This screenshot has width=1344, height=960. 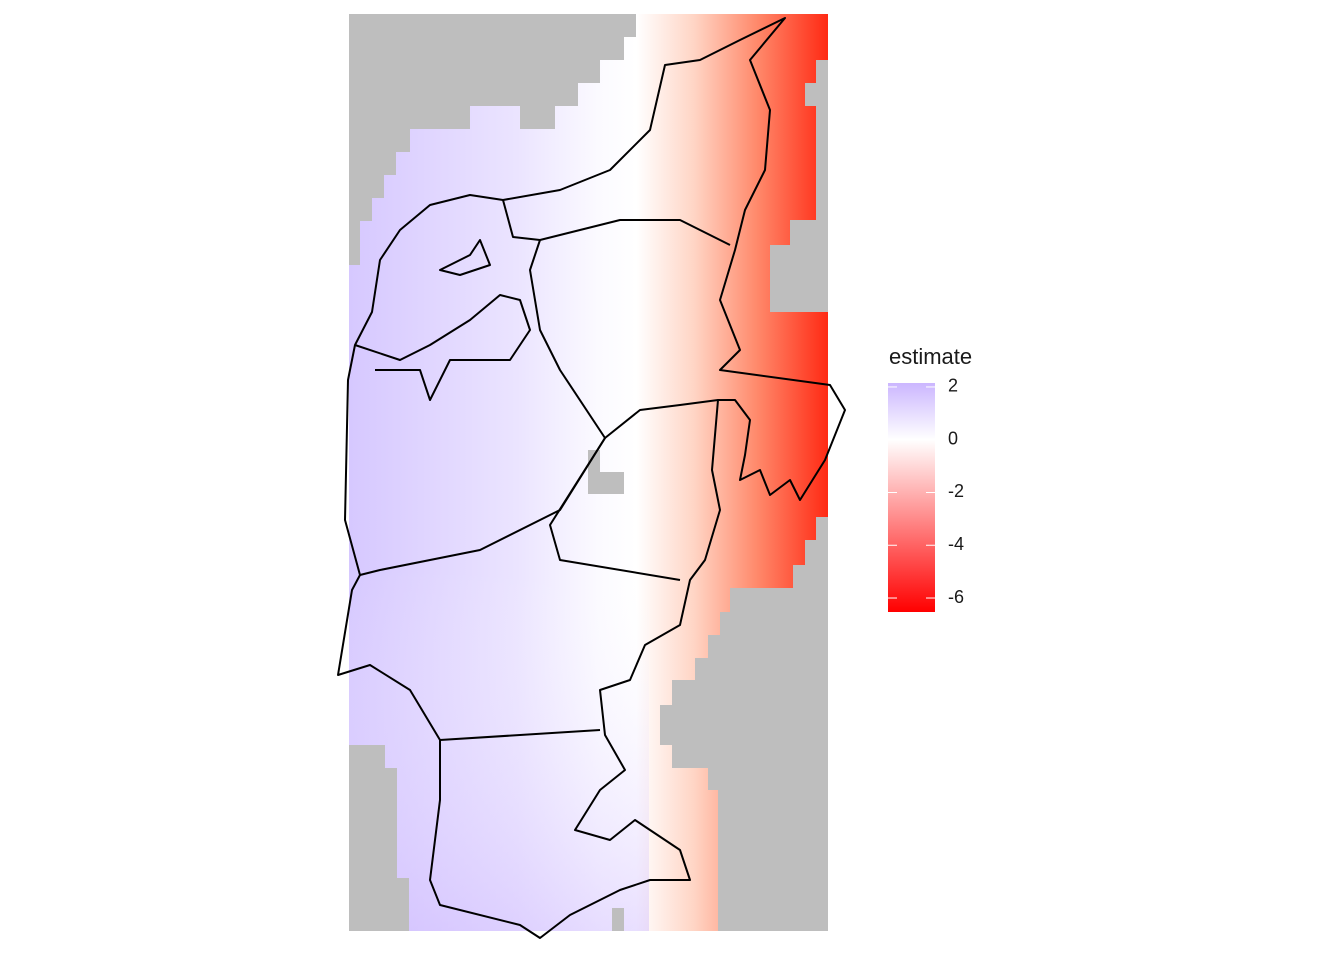 What do you see at coordinates (953, 438) in the screenshot?
I see `legend-tick-label: 0` at bounding box center [953, 438].